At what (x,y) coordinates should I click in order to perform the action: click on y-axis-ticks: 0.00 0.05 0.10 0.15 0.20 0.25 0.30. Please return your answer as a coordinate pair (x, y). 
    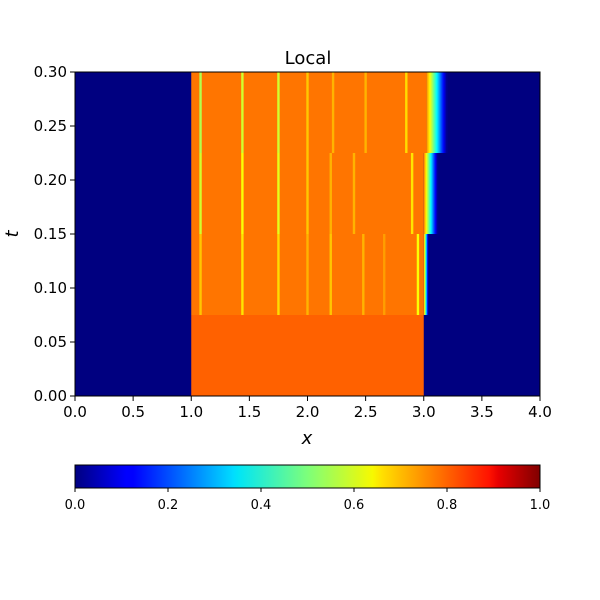
    Looking at the image, I should click on (54, 234).